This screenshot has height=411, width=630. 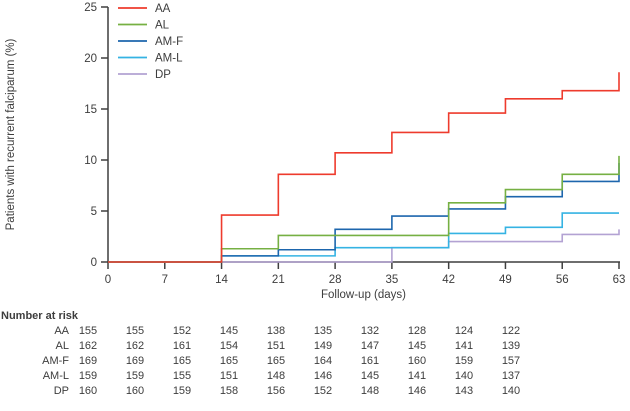 I want to click on y-tick-label: 20, so click(x=90, y=59).